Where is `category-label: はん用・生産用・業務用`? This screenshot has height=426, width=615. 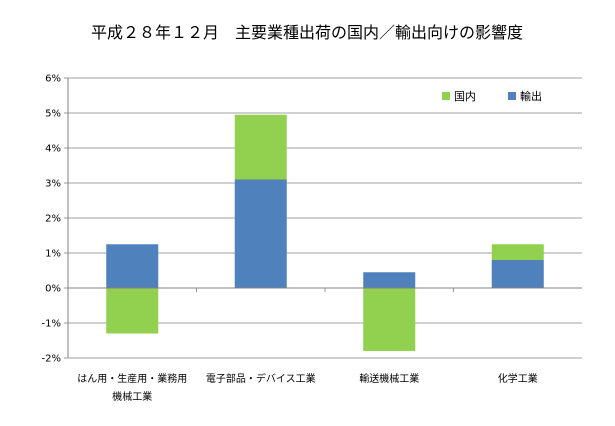
category-label: はん用・生産用・業務用 is located at coordinates (132, 378).